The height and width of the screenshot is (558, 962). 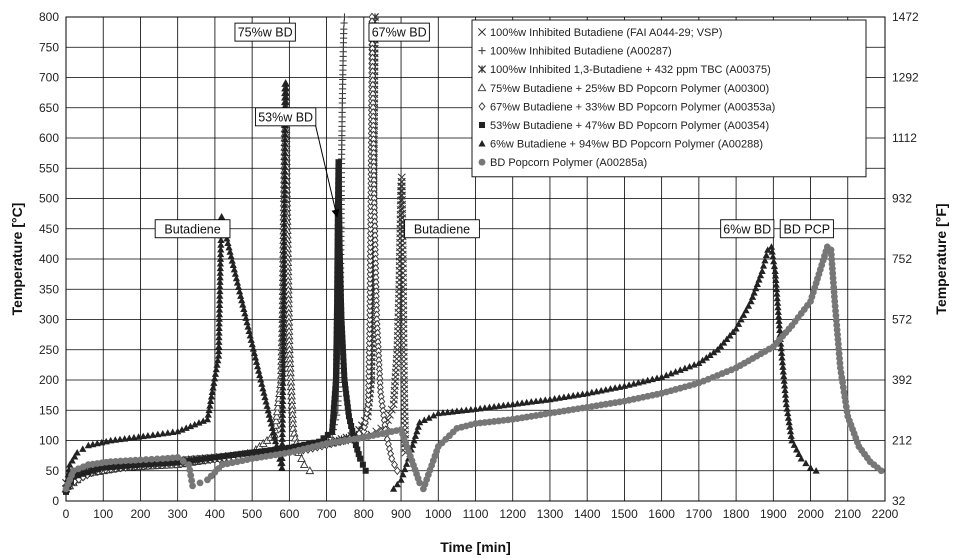 What do you see at coordinates (49, 350) in the screenshot?
I see `y-tick-label: 250` at bounding box center [49, 350].